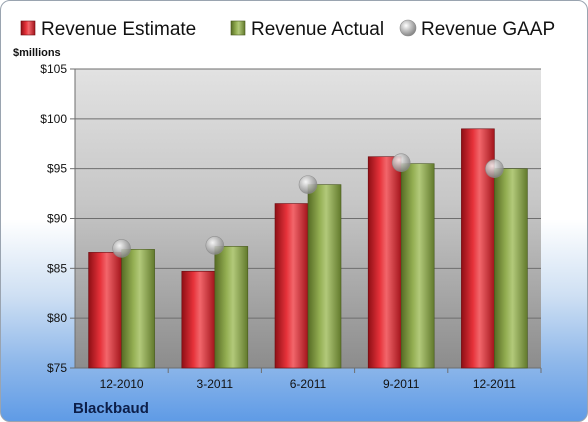 The height and width of the screenshot is (422, 588). Describe the element at coordinates (494, 384) in the screenshot. I see `x-tick-label: 12-2011` at that location.